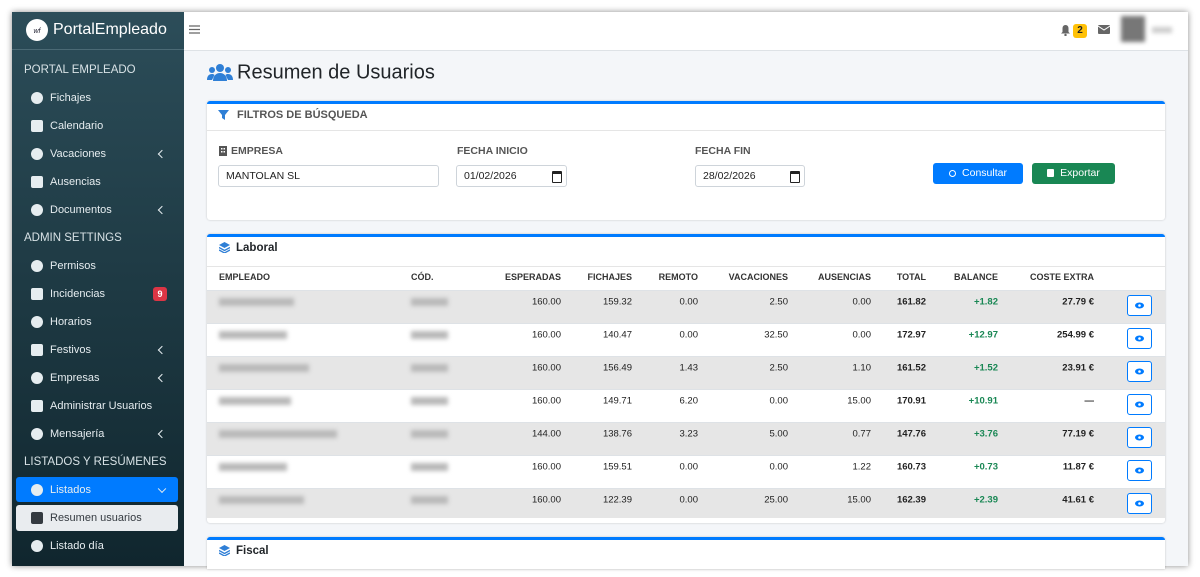 This screenshot has width=1200, height=577. I want to click on table-cell: 159.32, so click(617, 302).